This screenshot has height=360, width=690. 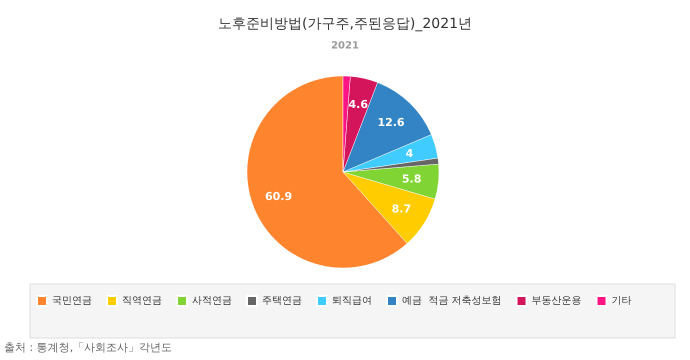 What do you see at coordinates (278, 197) in the screenshot?
I see `data-label: 60.9` at bounding box center [278, 197].